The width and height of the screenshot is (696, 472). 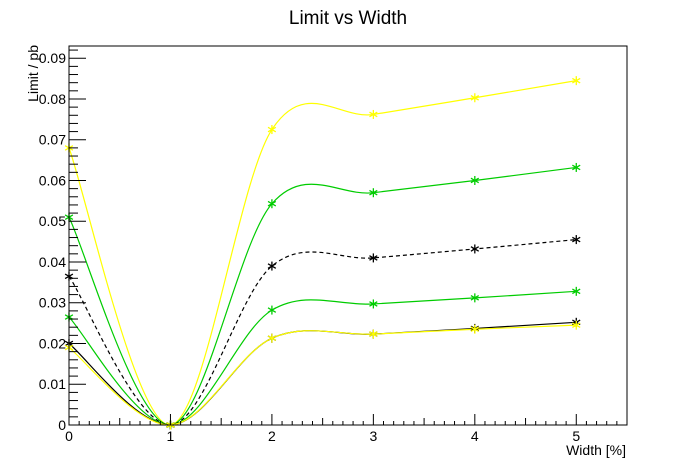 I want to click on x-tick-label: 3, so click(x=373, y=436).